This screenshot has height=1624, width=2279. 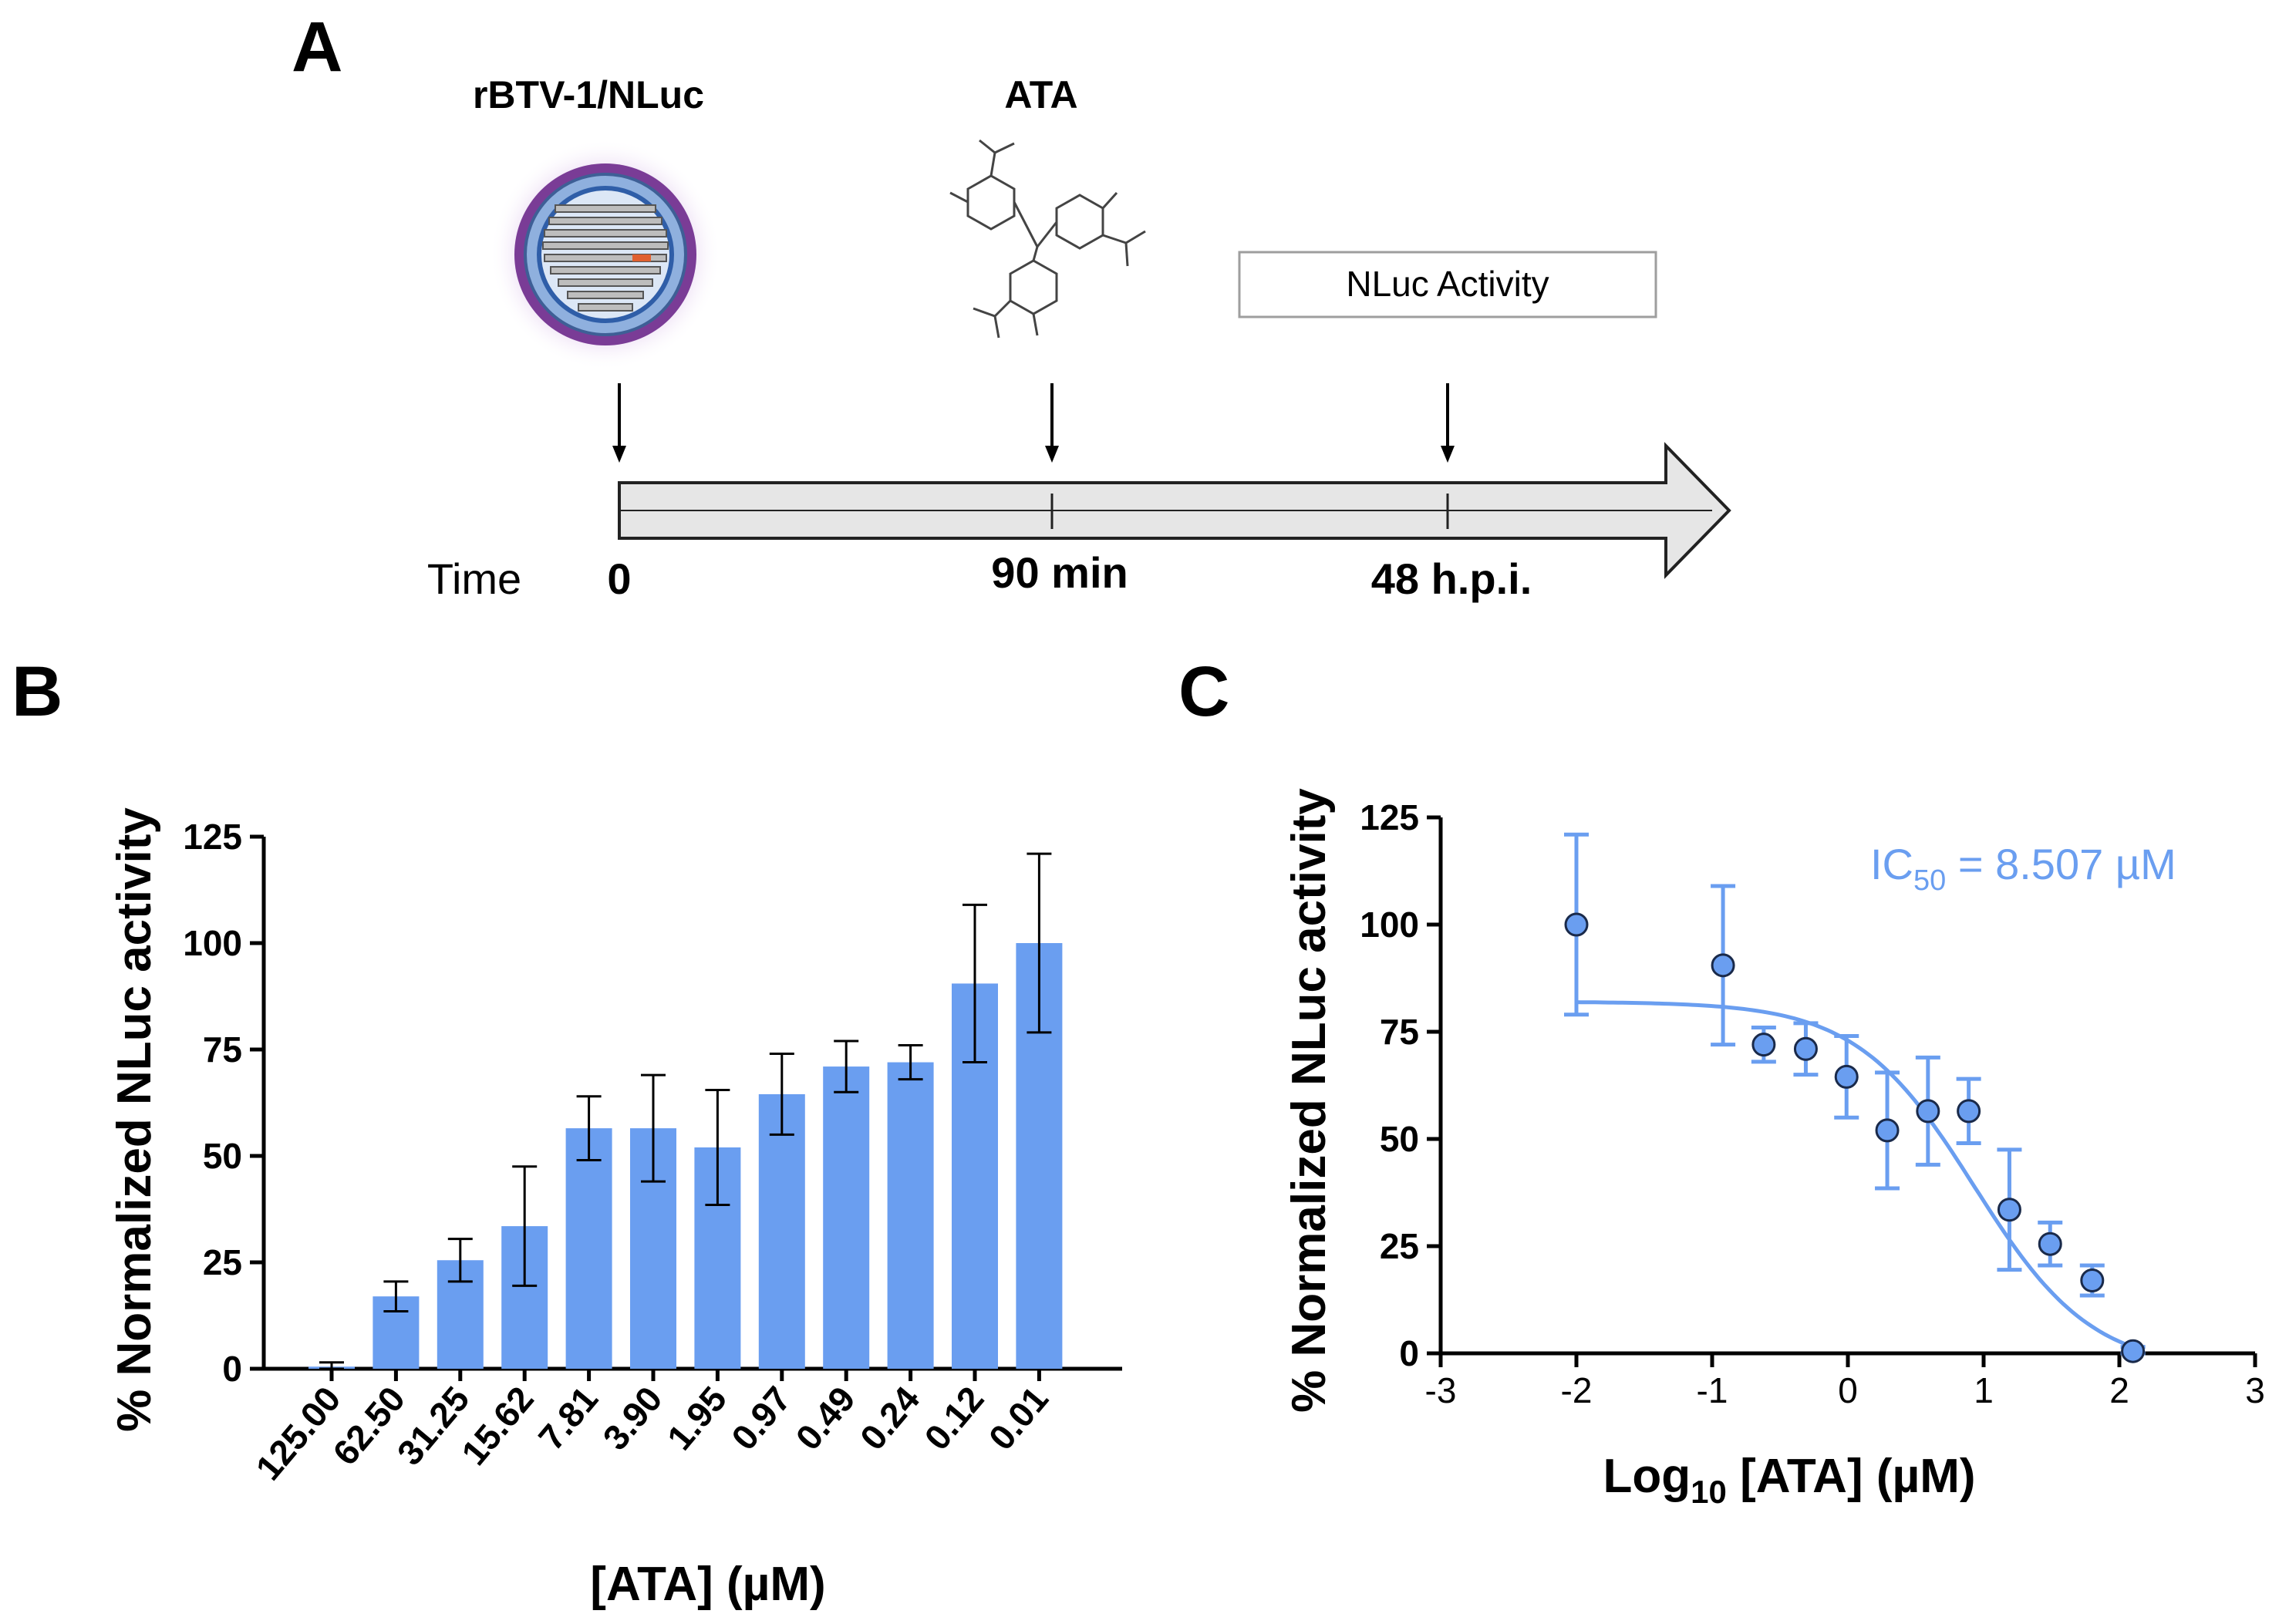 I want to click on bar-category-label: 0.12, so click(x=954, y=1418).